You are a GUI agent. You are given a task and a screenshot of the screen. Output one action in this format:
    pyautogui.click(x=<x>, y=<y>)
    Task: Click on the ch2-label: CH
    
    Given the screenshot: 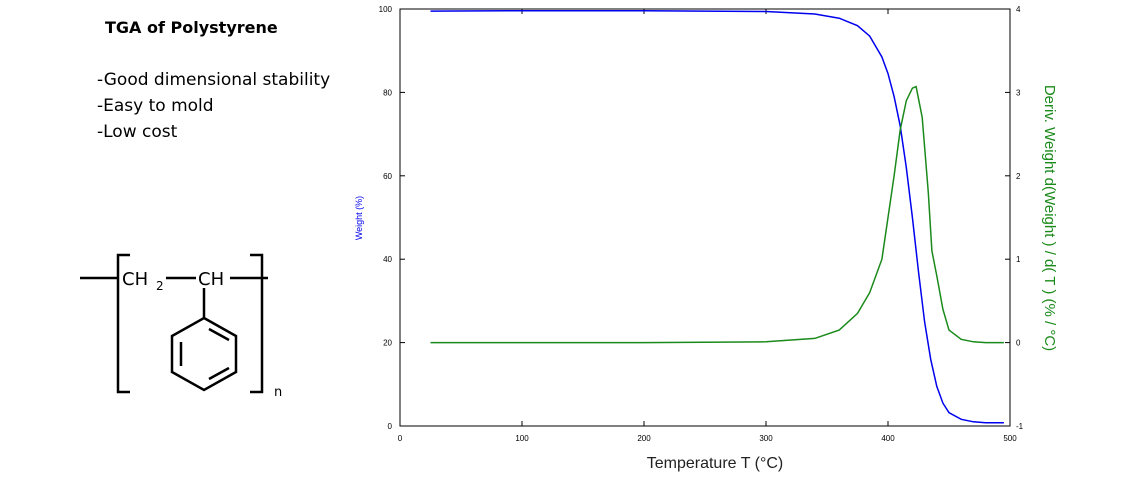 What is the action you would take?
    pyautogui.click(x=135, y=279)
    